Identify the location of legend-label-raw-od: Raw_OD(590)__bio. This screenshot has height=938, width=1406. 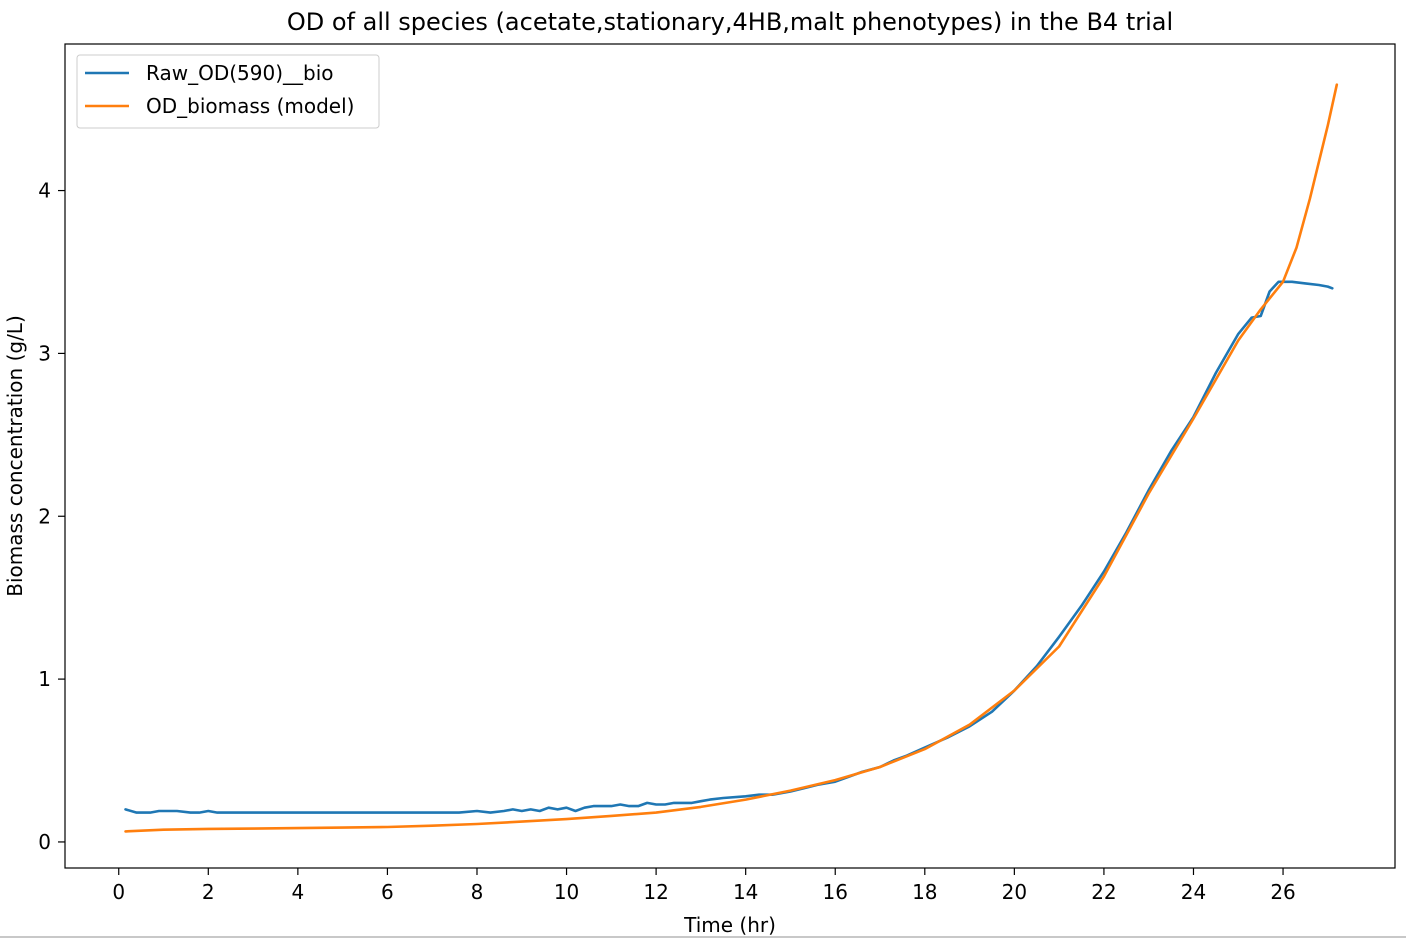
(239, 73).